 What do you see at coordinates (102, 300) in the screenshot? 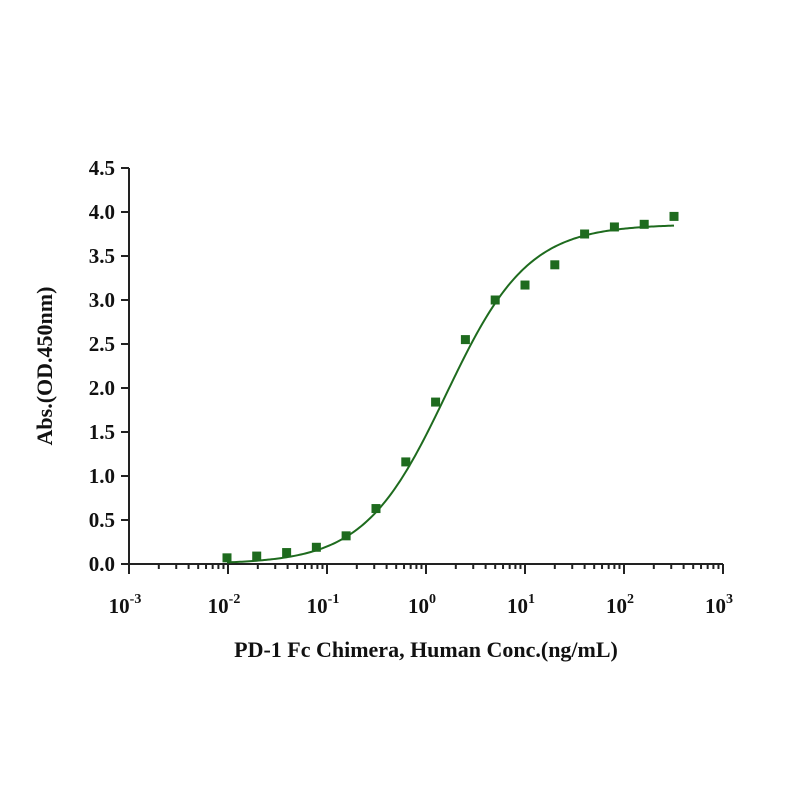
I see `y-tick-label: 3.0` at bounding box center [102, 300].